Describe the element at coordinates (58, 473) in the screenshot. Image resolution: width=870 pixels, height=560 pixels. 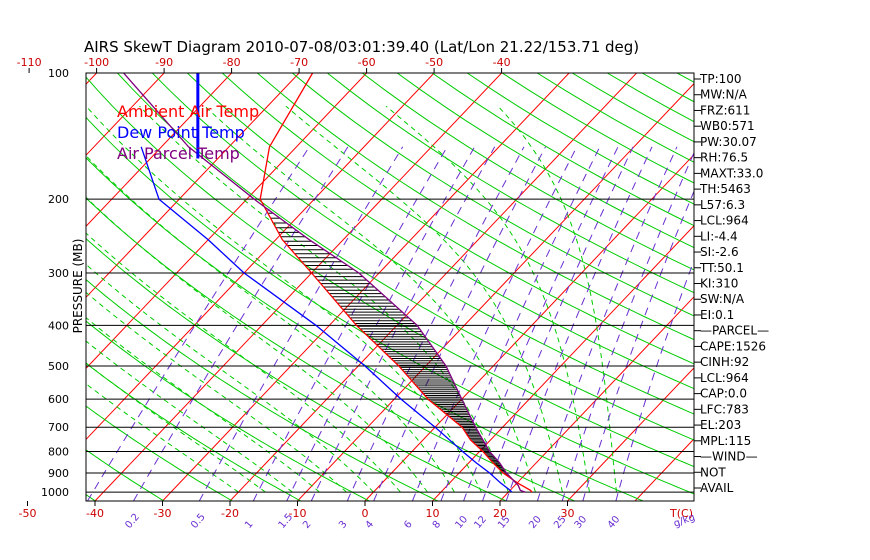
I see `pressure-tick-label: 900` at that location.